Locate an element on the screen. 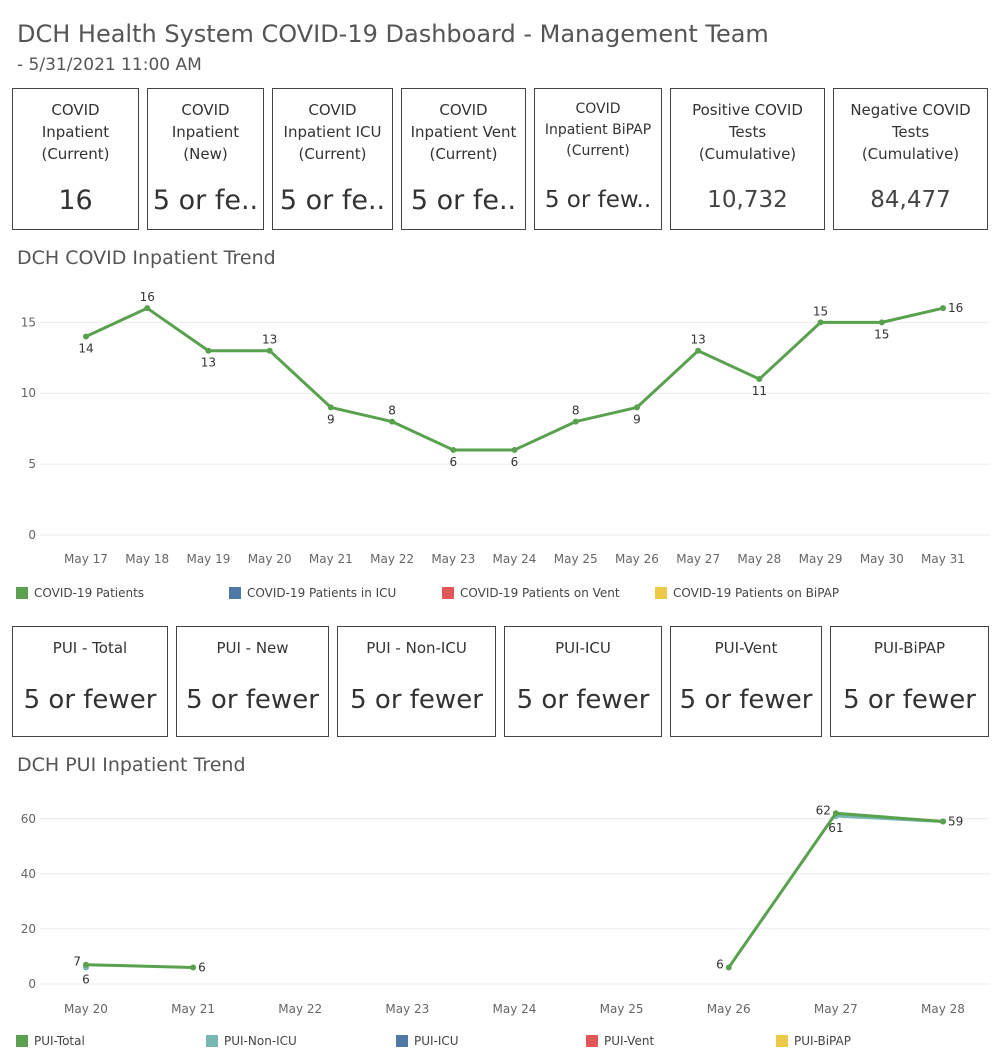  kpi-negative-tests: Negative COVID Tests (Cumulative) 84,477 is located at coordinates (910, 159).